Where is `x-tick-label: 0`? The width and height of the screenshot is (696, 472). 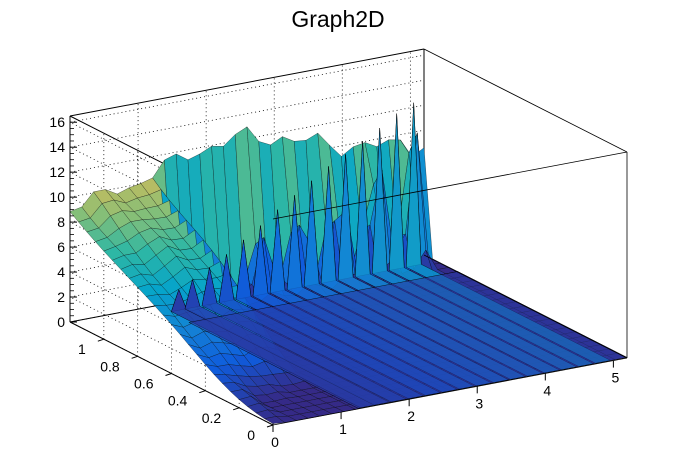 x-tick-label: 0 is located at coordinates (275, 442).